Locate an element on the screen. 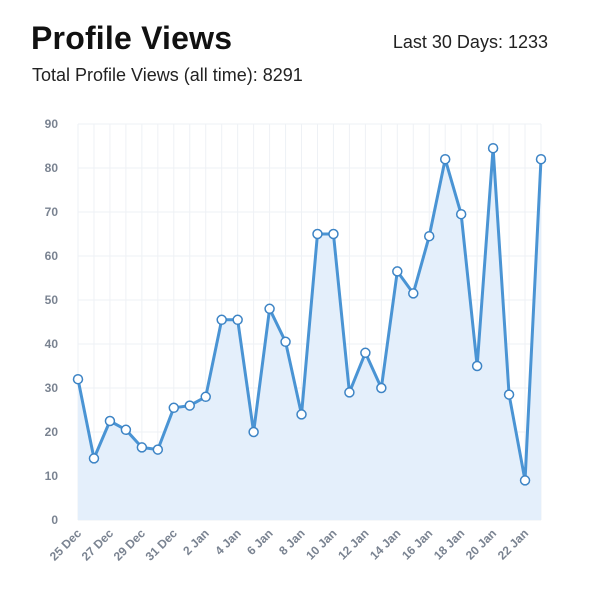  x-tick-label: 20 Jan is located at coordinates (481, 544).